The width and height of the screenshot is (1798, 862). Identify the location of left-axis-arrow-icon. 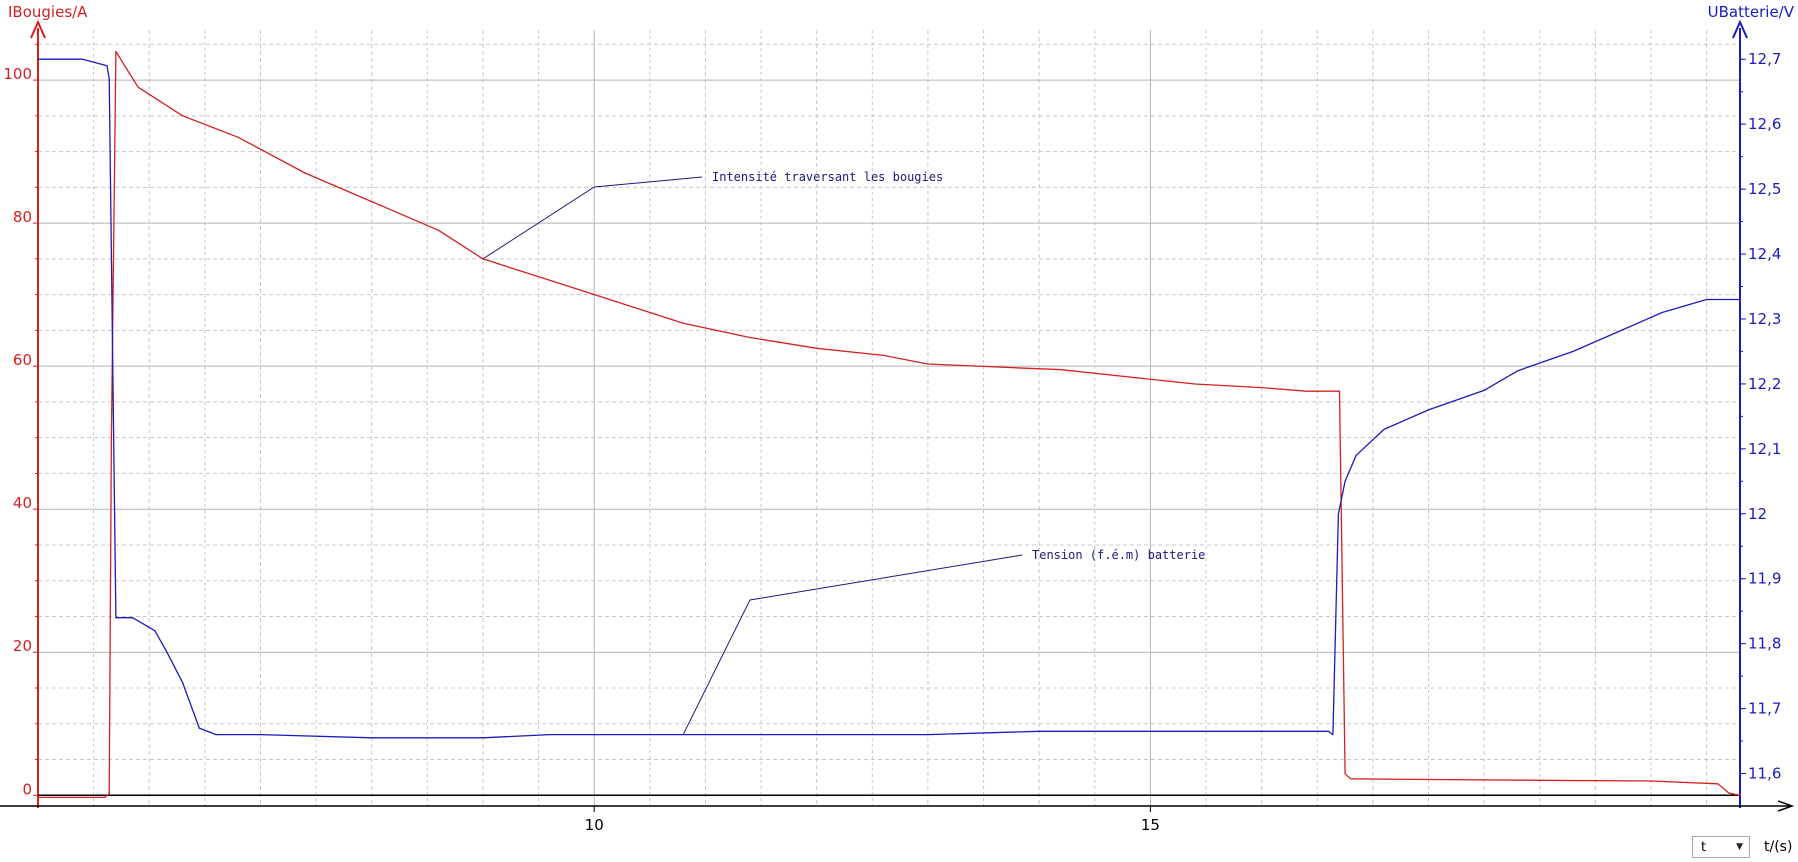
(38, 29).